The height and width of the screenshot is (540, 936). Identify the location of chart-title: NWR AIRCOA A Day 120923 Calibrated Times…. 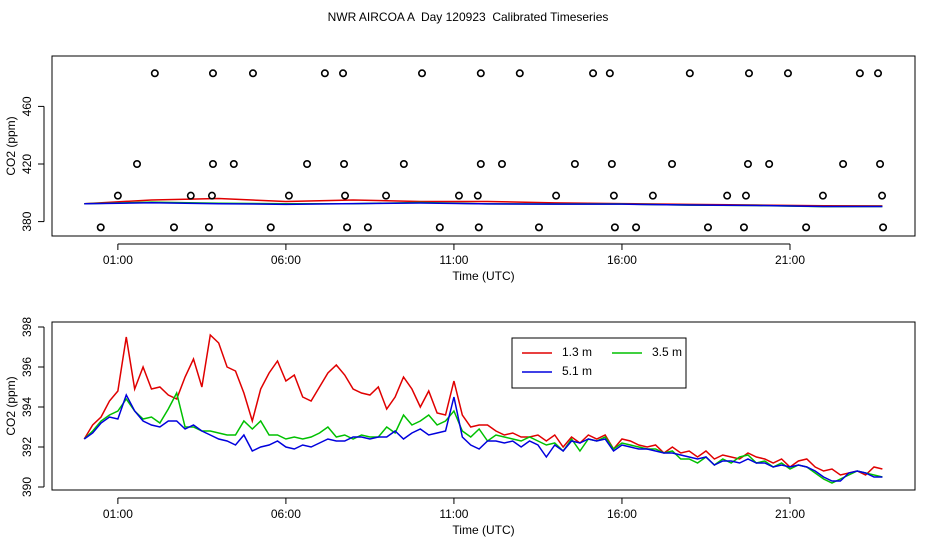
(468, 17).